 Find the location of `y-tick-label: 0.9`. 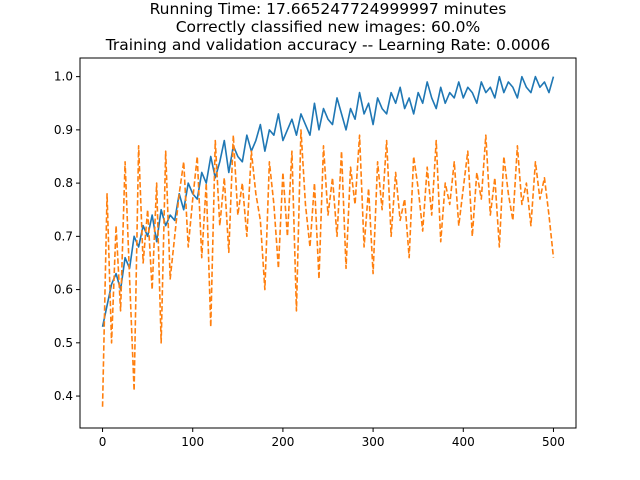

y-tick-label: 0.9 is located at coordinates (63, 130).